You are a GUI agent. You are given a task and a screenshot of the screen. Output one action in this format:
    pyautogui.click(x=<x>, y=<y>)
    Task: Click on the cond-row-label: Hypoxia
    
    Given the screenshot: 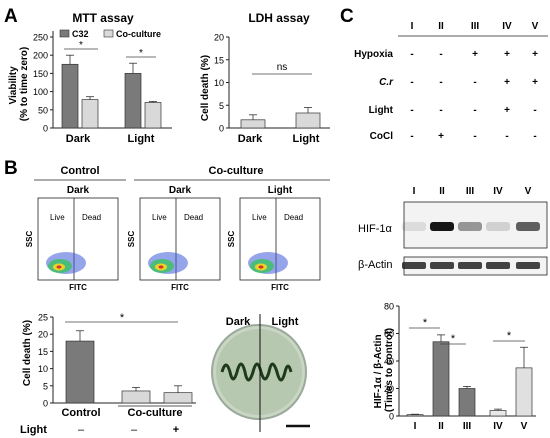 What is the action you would take?
    pyautogui.click(x=373, y=54)
    